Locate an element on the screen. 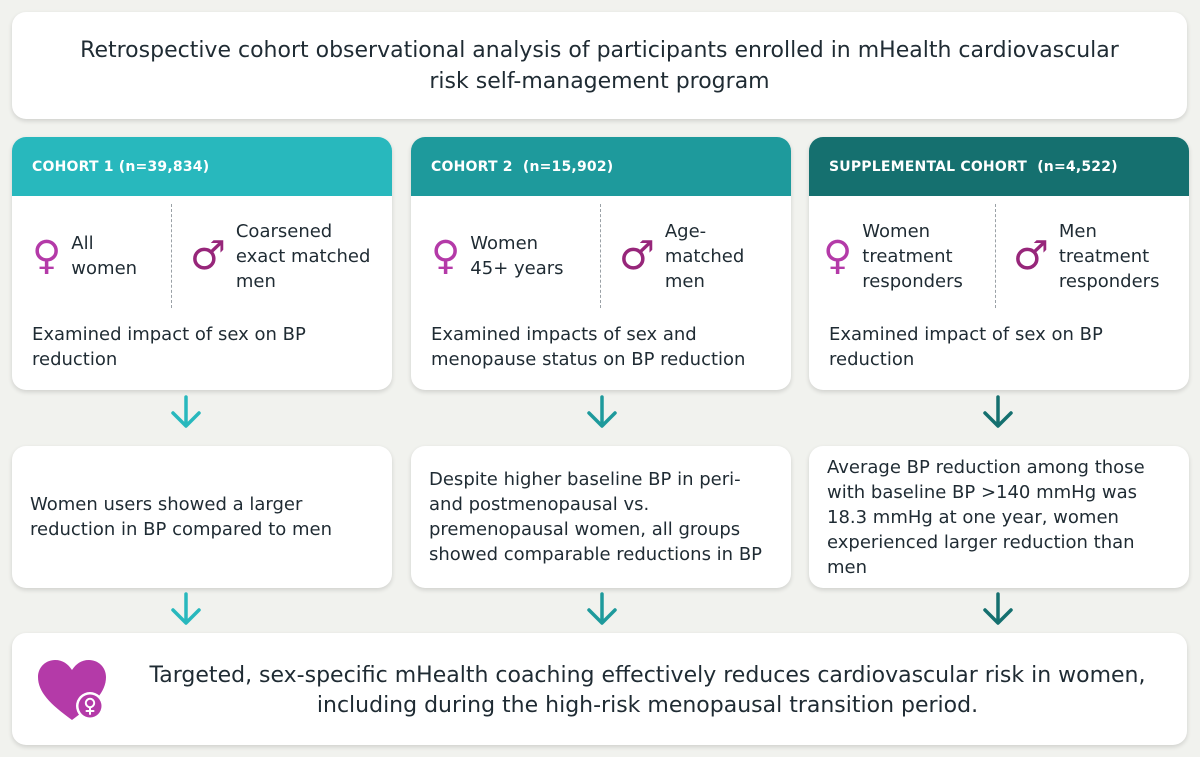  cohort-2-header: COHORT 2 (n=15,902) is located at coordinates (601, 166).